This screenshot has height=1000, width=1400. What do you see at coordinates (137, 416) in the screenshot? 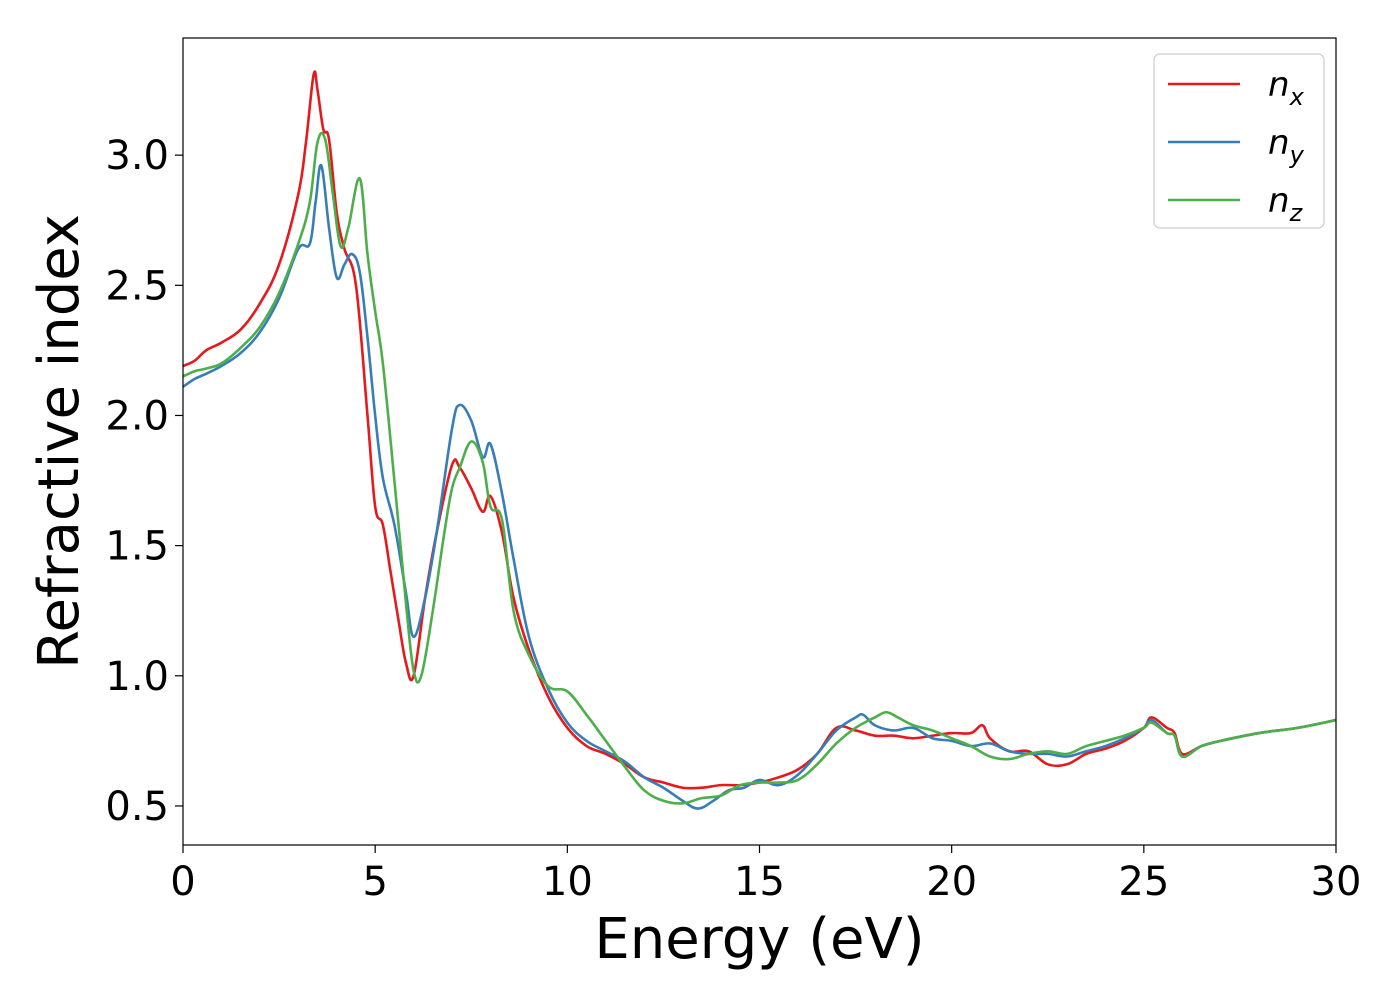
I see `y-tick-label: 2.0` at bounding box center [137, 416].